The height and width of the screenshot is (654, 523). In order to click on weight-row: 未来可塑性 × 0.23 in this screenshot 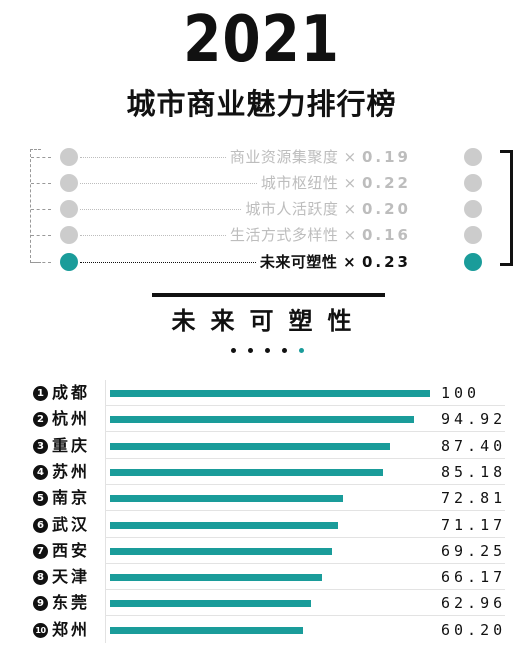, I will do `click(335, 262)`.